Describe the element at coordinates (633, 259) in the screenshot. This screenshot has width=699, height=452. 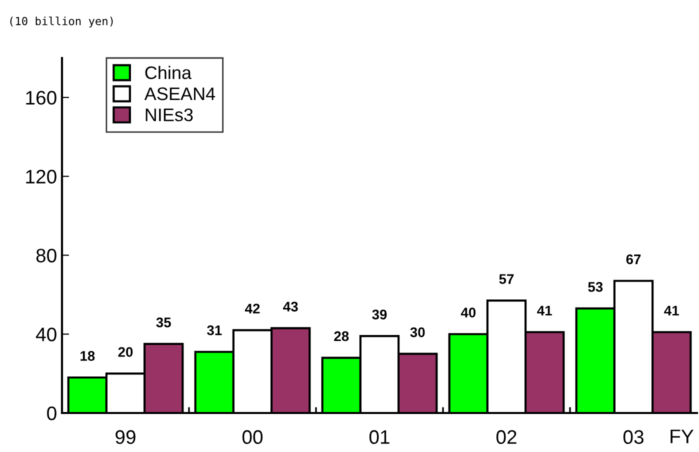
I see `data-label: 67` at that location.